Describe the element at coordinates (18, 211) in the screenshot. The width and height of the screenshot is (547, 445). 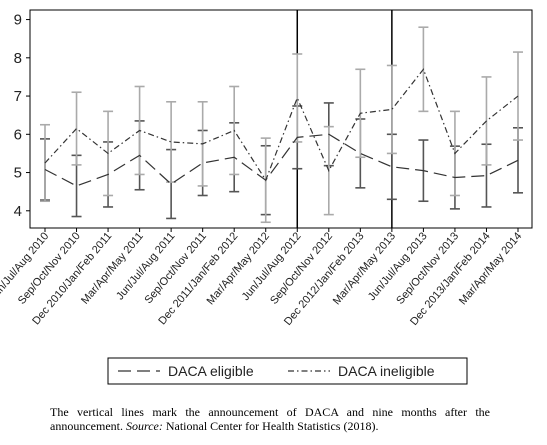
I see `y-tick-label: 4` at that location.